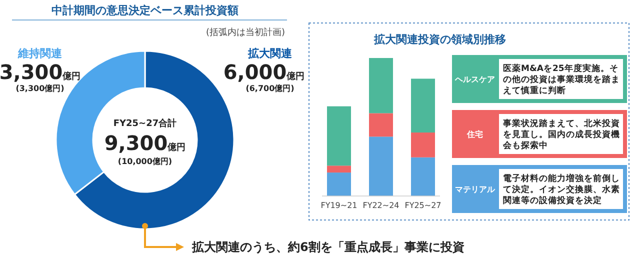 The width and height of the screenshot is (633, 270). What do you see at coordinates (40, 53) in the screenshot?
I see `slice-label: 維持関連` at bounding box center [40, 53].